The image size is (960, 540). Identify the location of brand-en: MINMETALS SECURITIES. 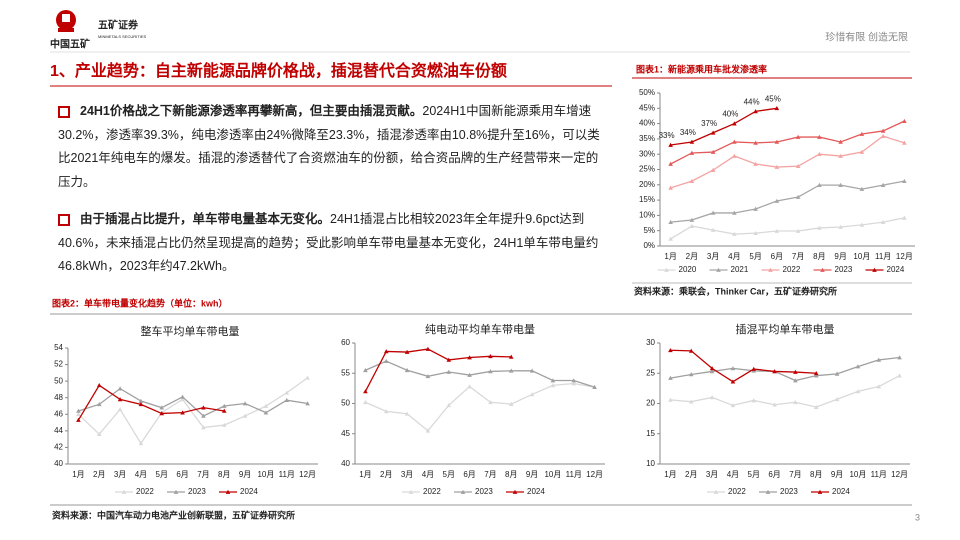
(122, 36).